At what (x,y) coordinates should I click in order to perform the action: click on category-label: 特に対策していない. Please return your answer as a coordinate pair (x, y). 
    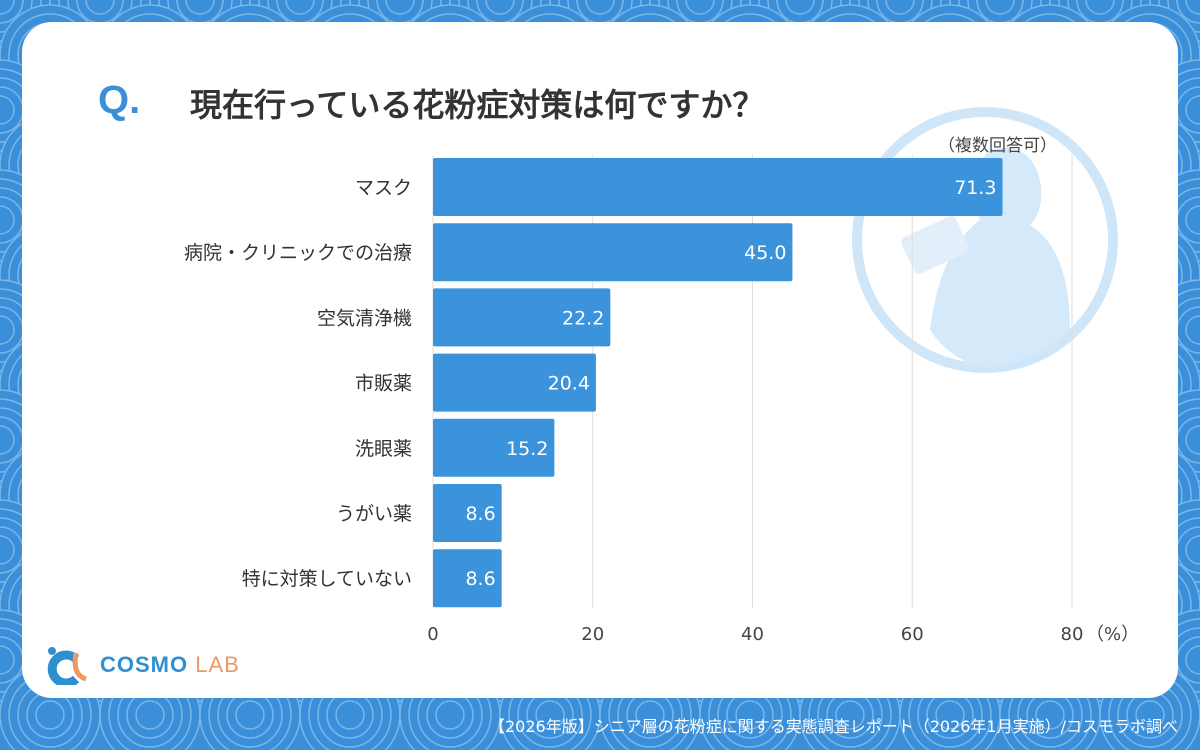
    Looking at the image, I should click on (327, 579).